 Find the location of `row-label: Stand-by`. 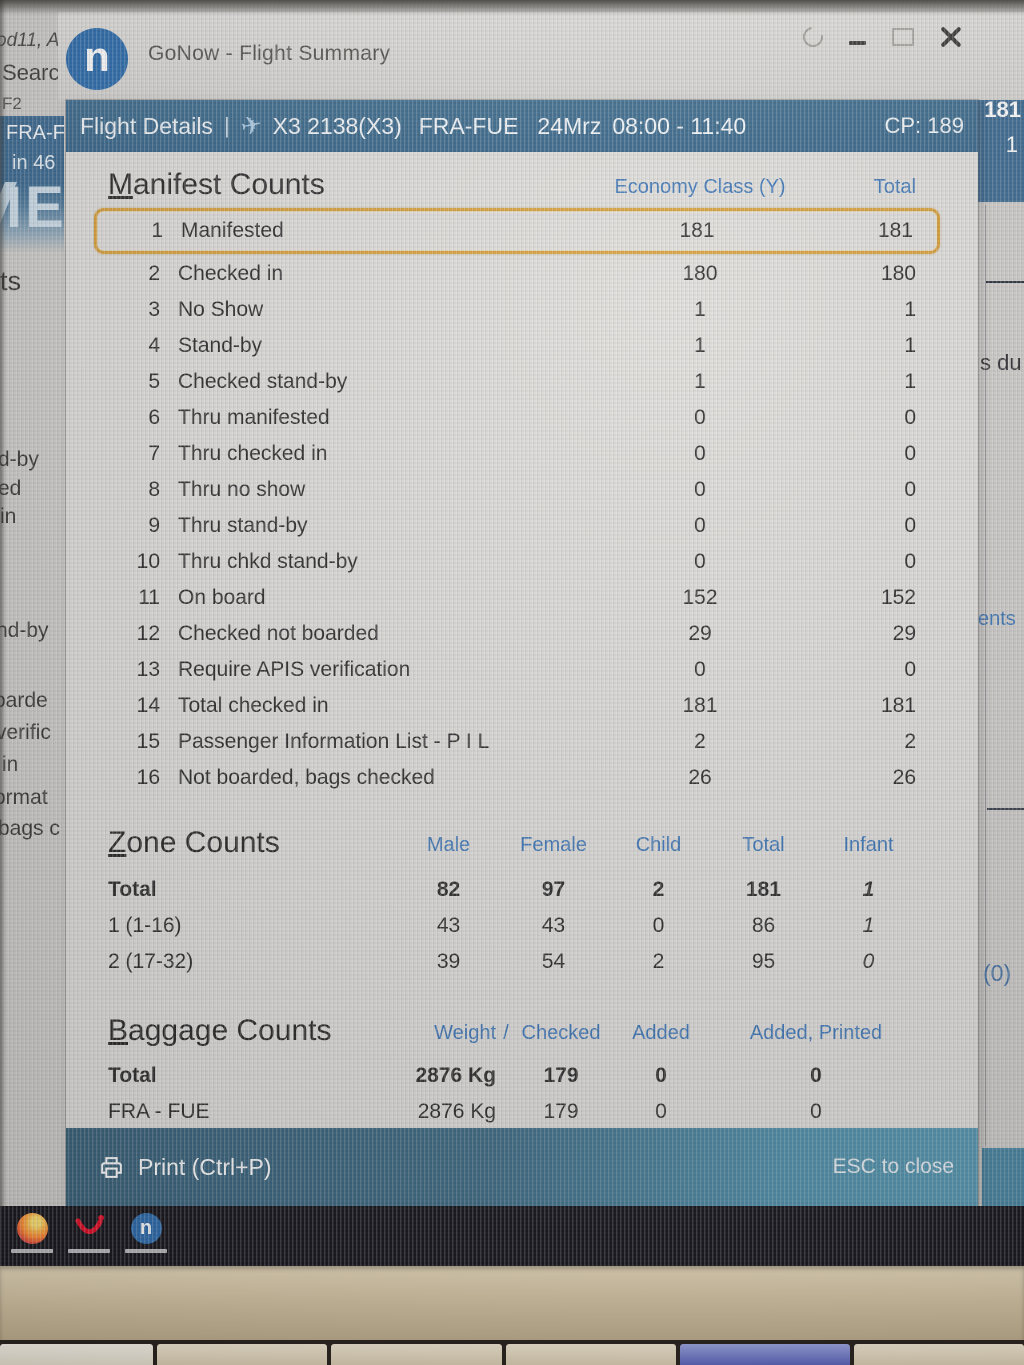

row-label: Stand-by is located at coordinates (220, 345).